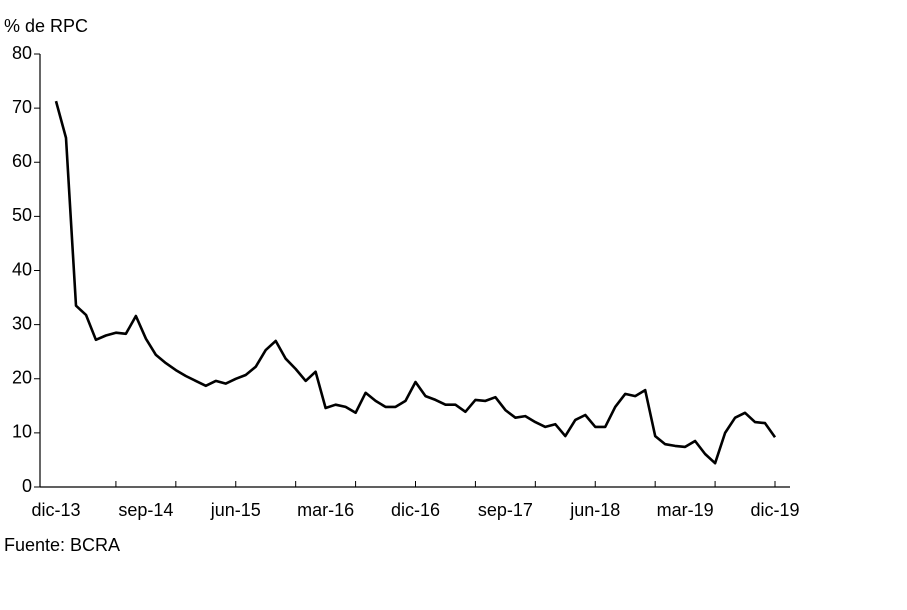 This screenshot has height=610, width=907. Describe the element at coordinates (22, 53) in the screenshot. I see `y-tick-label: 80` at that location.